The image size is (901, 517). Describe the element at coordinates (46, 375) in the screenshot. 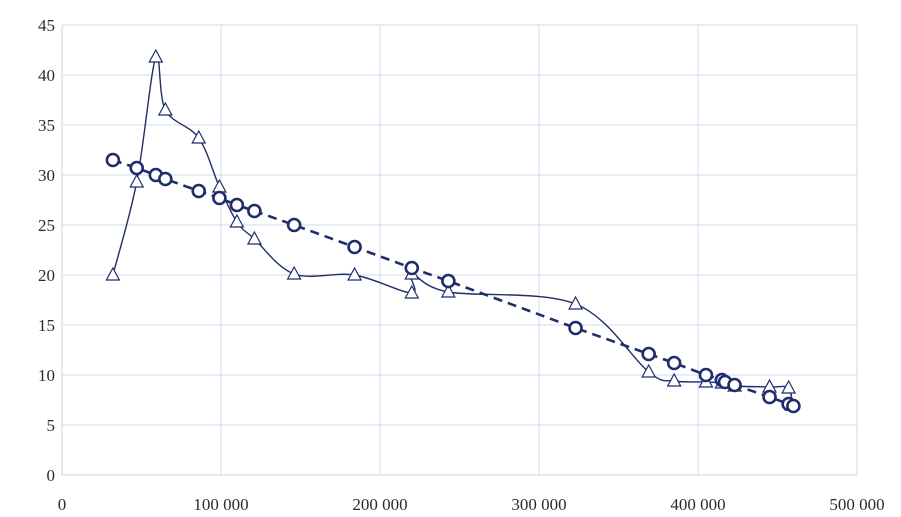

I see `y-tick-label: 10` at that location.